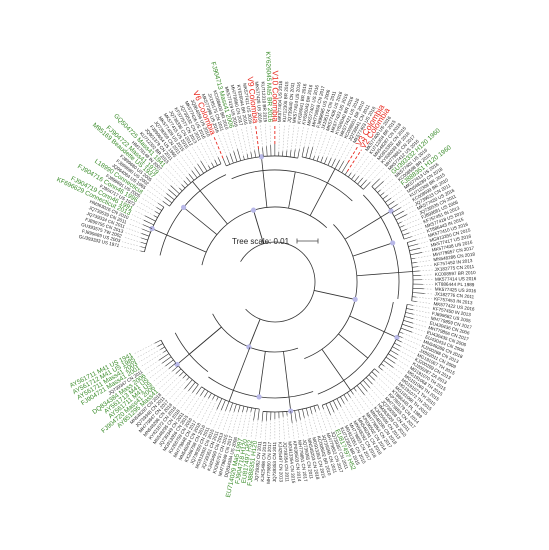  What do you see at coordinates (278, 282) in the screenshot?
I see `root-arc` at bounding box center [278, 282].